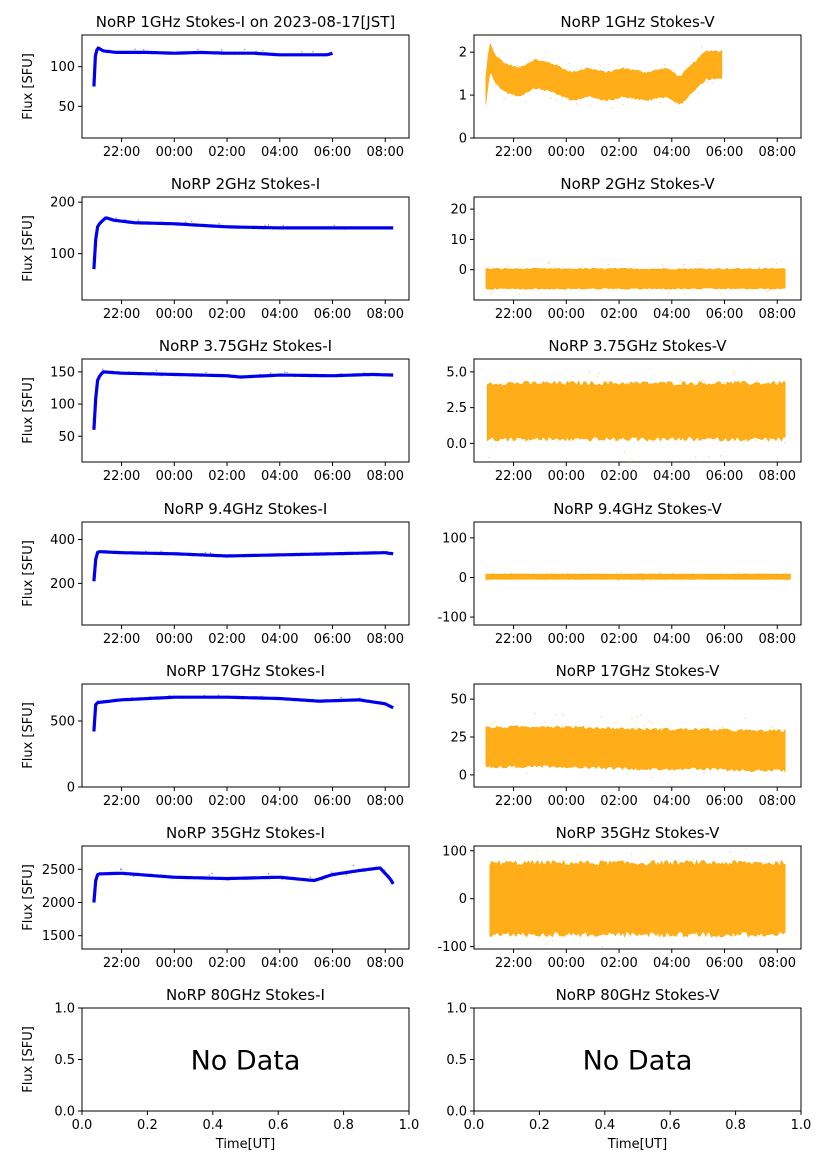 The image size is (827, 1169). I want to click on y-tick-label: 50, so click(458, 700).